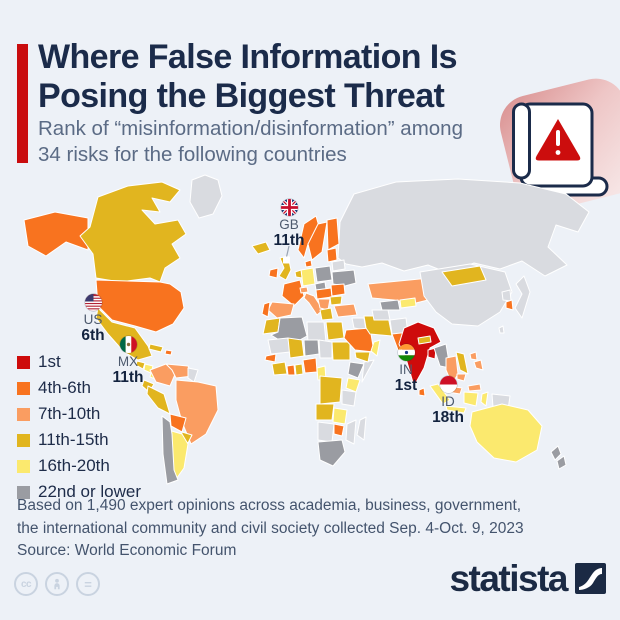 The width and height of the screenshot is (620, 620). I want to click on cc-label: cc, so click(26, 584).